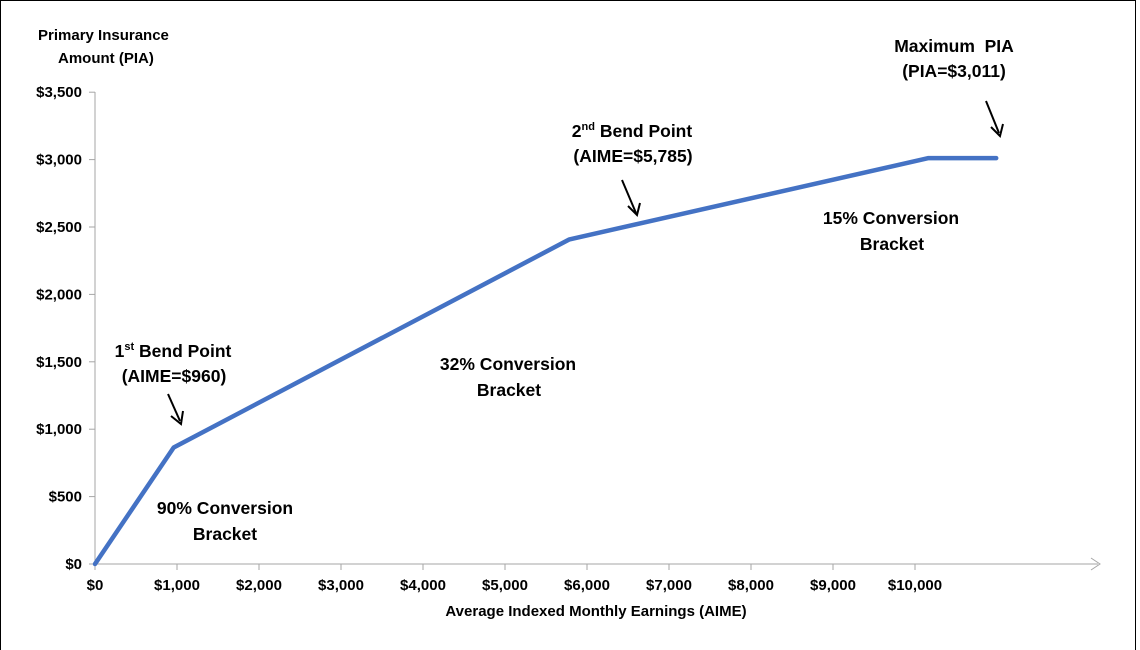 This screenshot has height=650, width=1140. What do you see at coordinates (59, 362) in the screenshot?
I see `y-tick-label: $1,500` at bounding box center [59, 362].